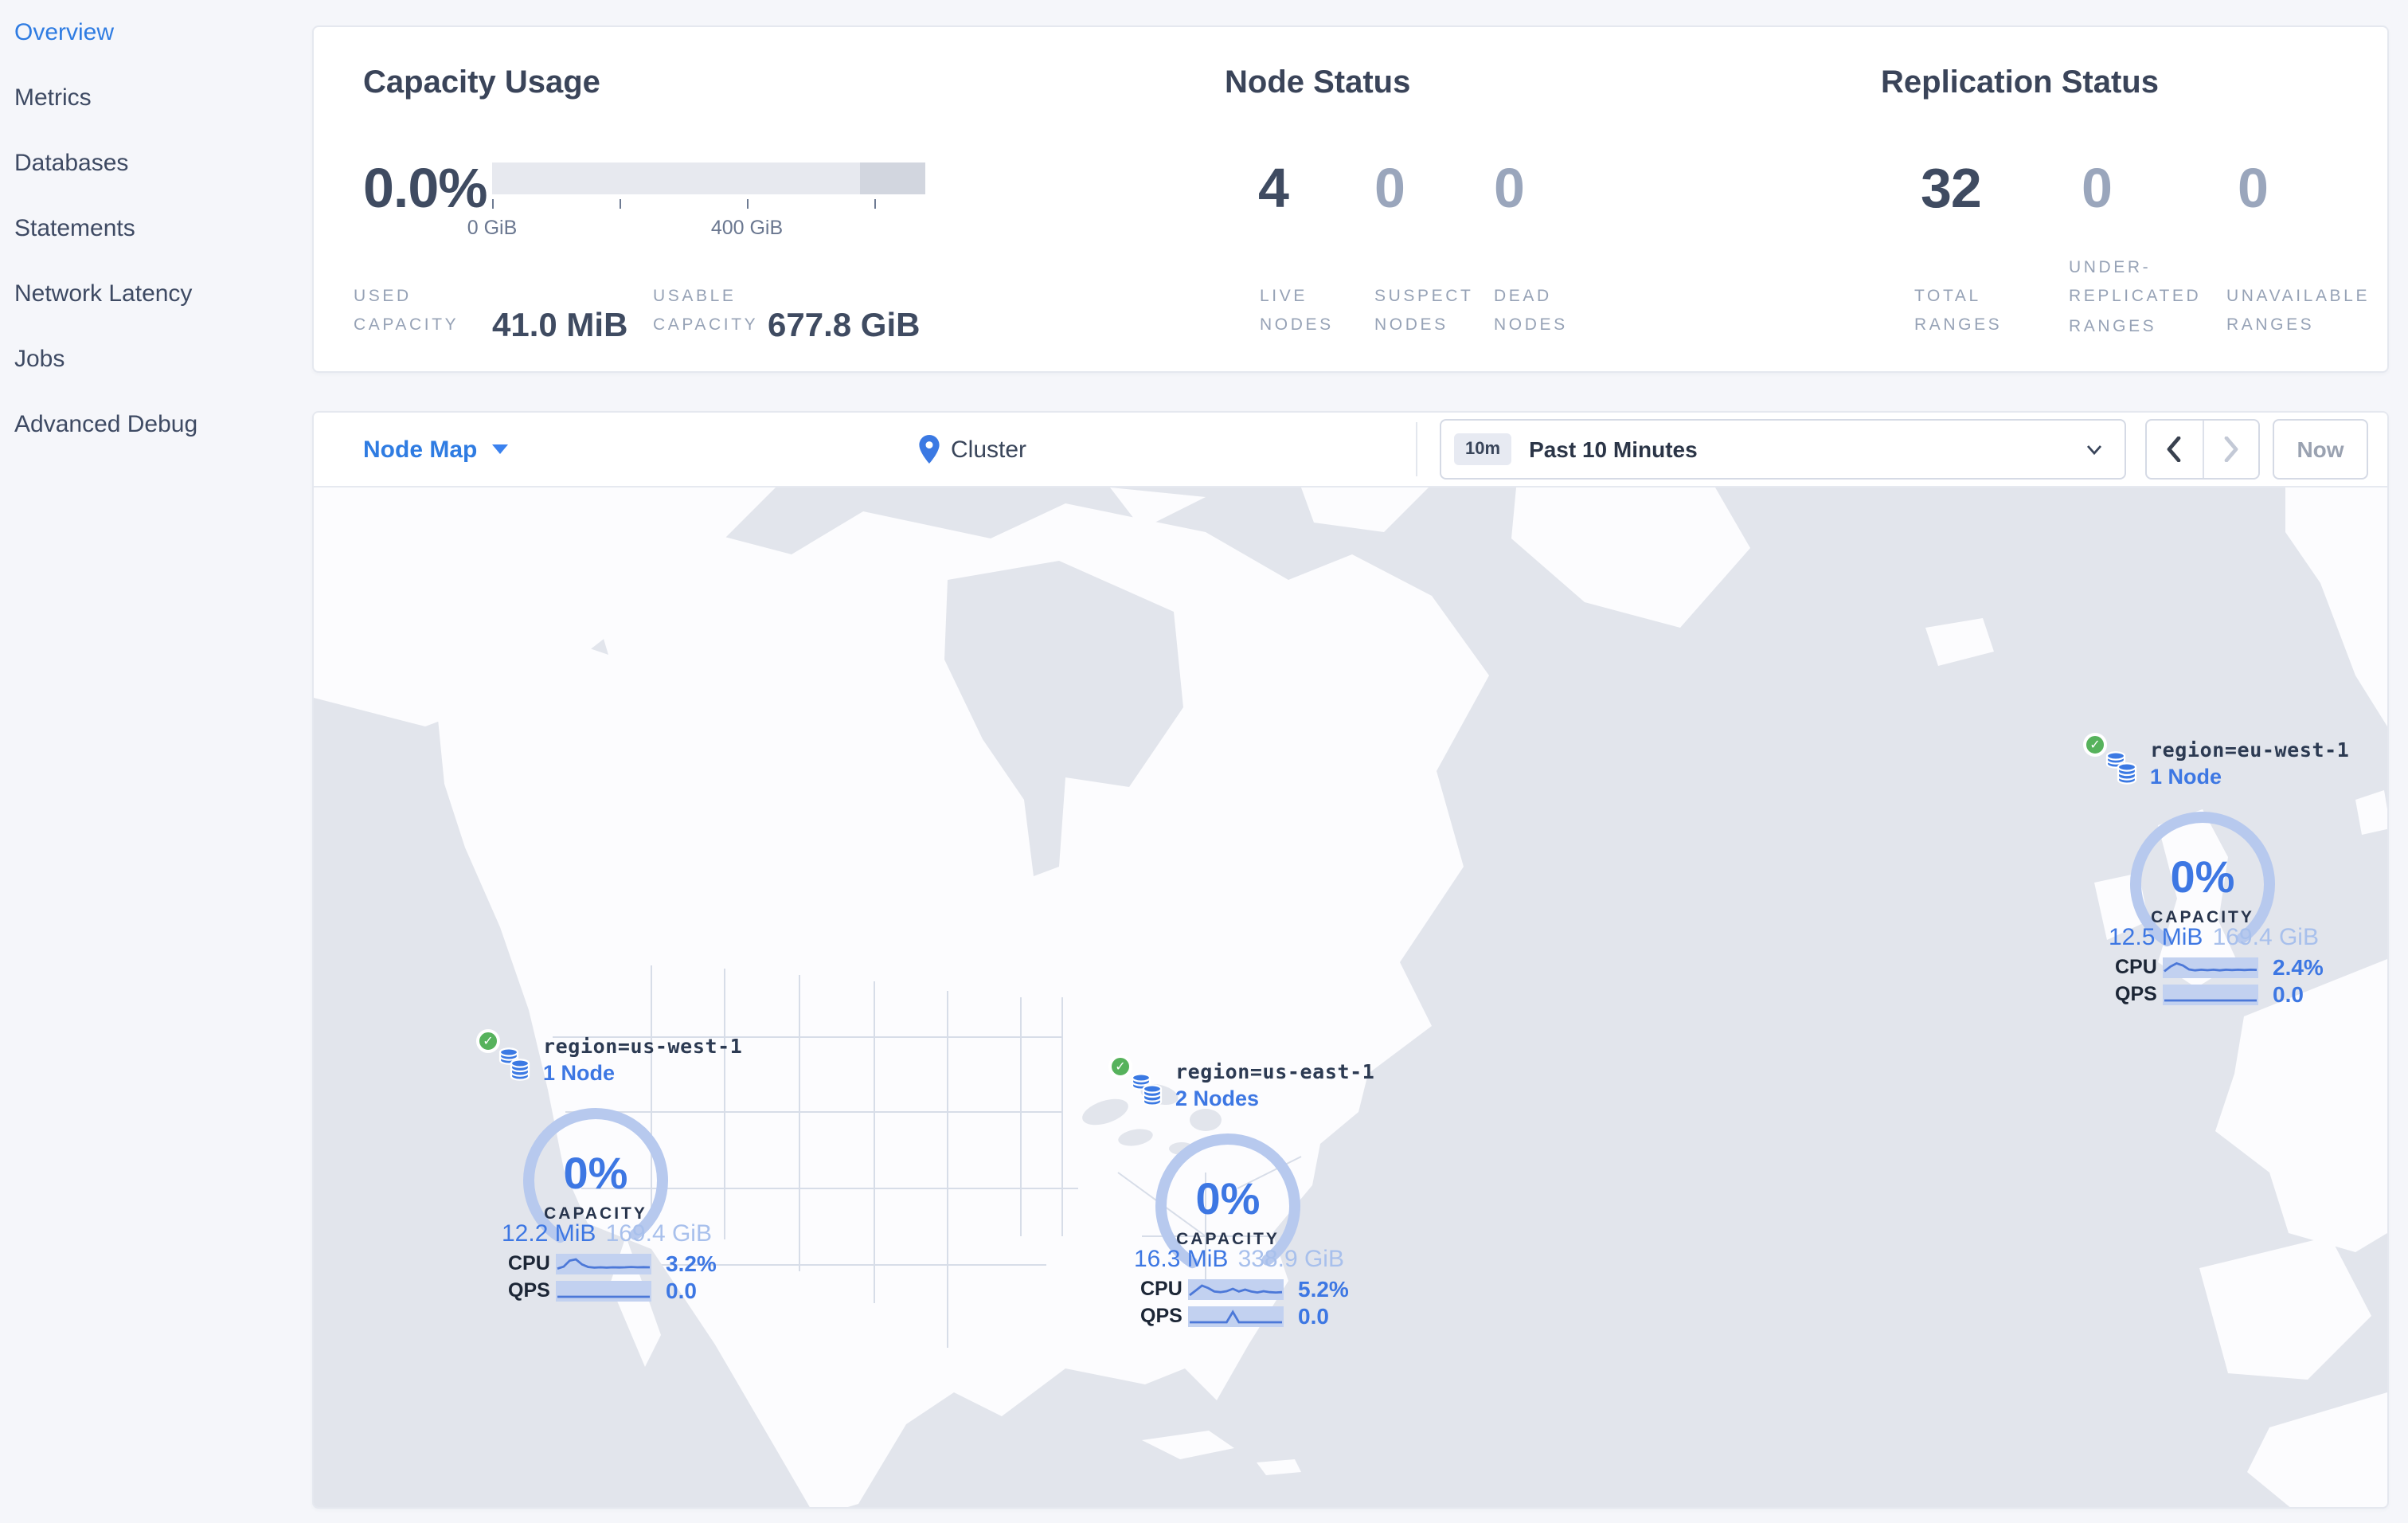 The height and width of the screenshot is (1523, 2408). I want to click on capacity-axis: 0 GiB 400 GiB, so click(696, 223).